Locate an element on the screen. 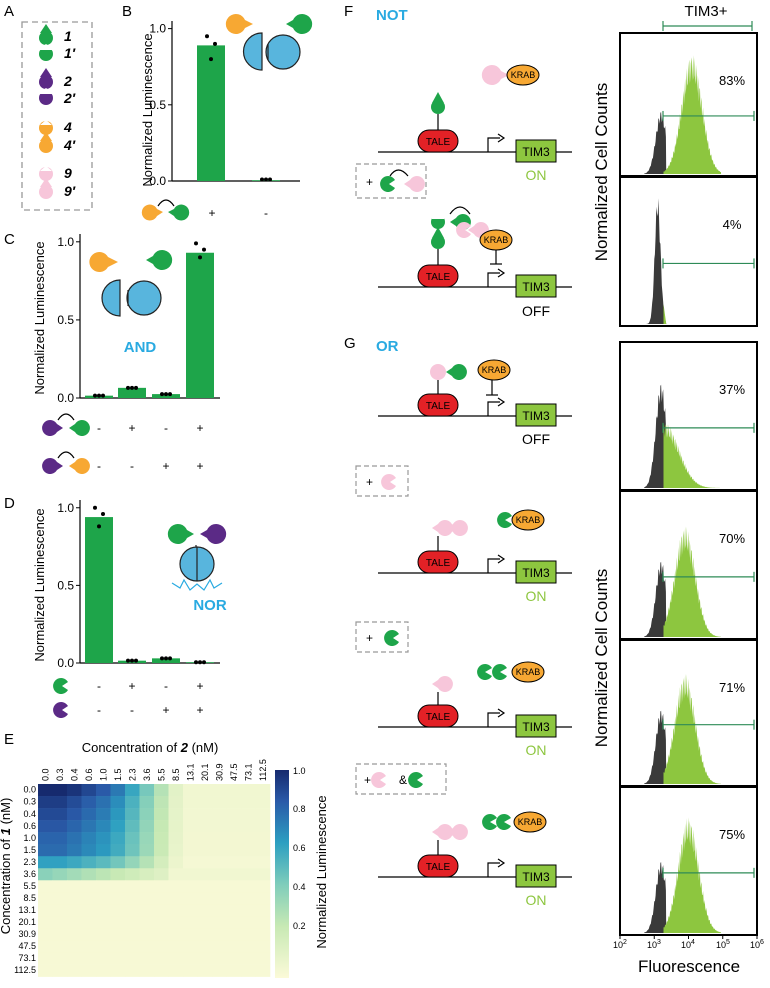 The image size is (770, 988). panel-d-chart: 0.0 0.5 1.0 is located at coordinates (138, 585).